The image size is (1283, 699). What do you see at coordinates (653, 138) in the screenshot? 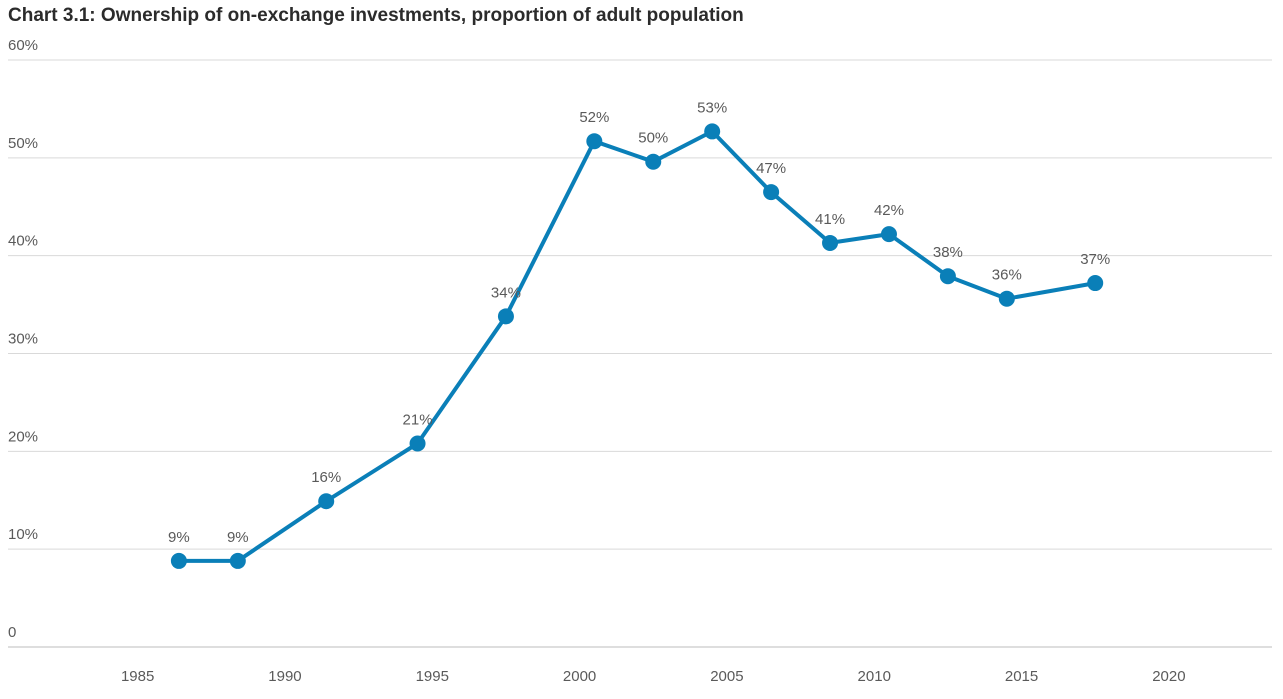
I see `data-label: 50%` at bounding box center [653, 138].